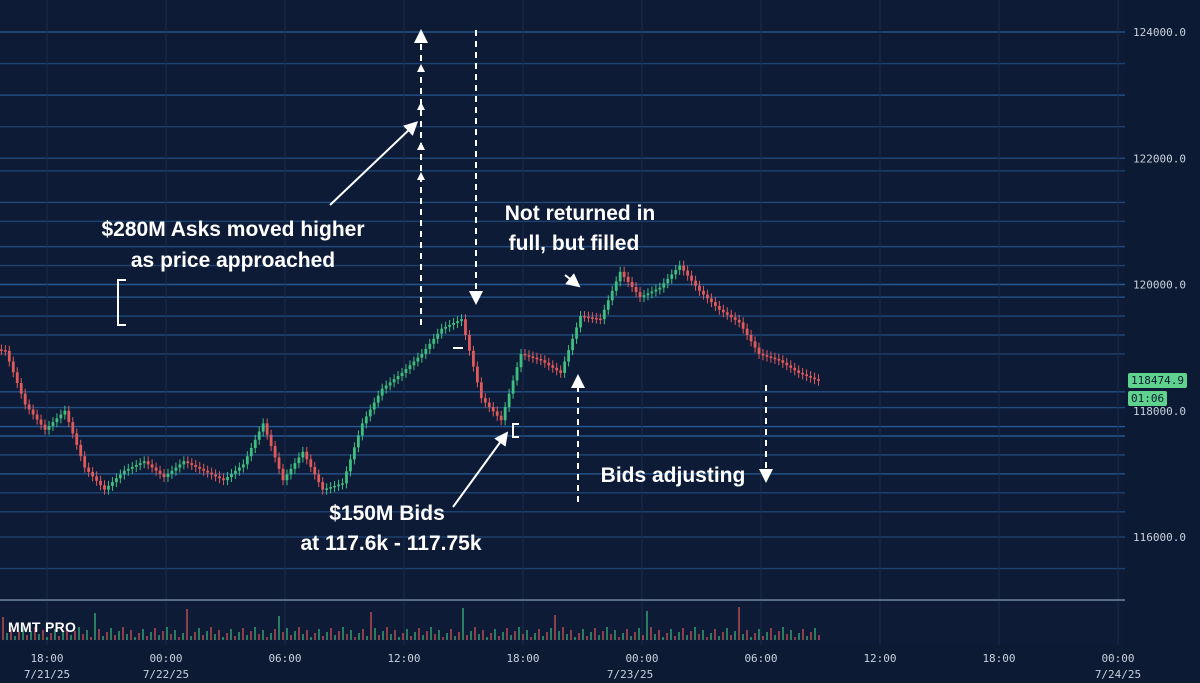 The width and height of the screenshot is (1200, 683). Describe the element at coordinates (580, 213) in the screenshot. I see `annotation-not-returned-line1: Not returned in` at that location.